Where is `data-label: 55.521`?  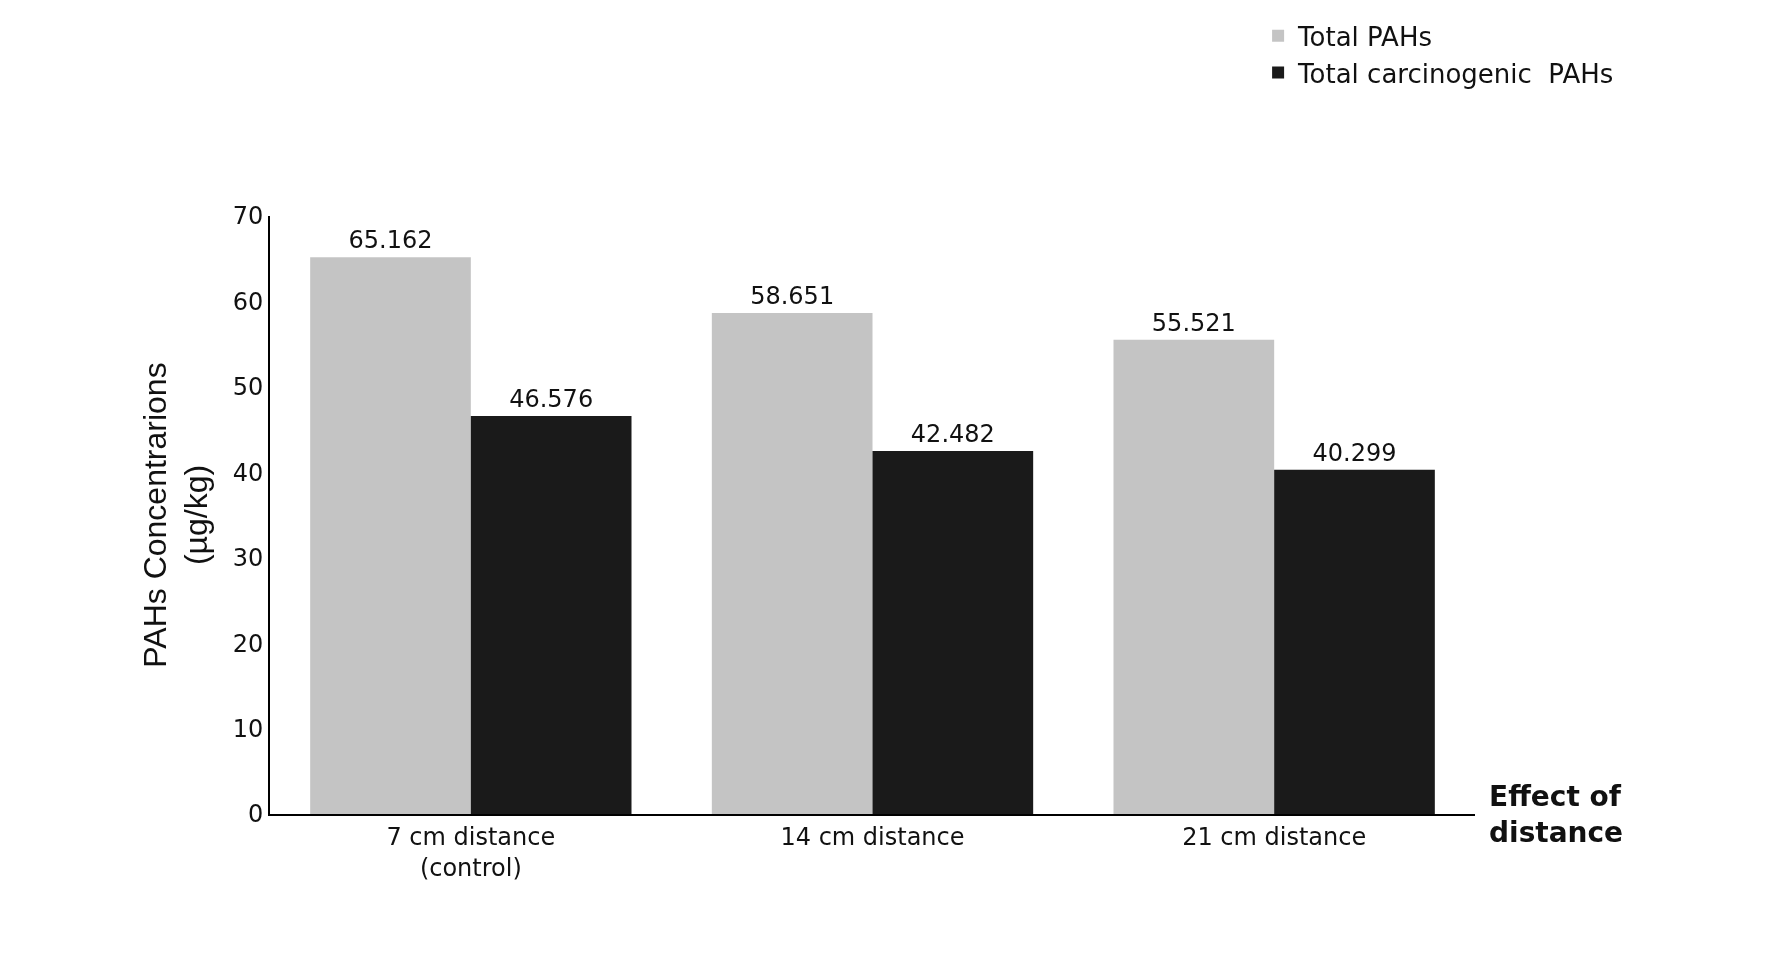 data-label: 55.521 is located at coordinates (1193, 322).